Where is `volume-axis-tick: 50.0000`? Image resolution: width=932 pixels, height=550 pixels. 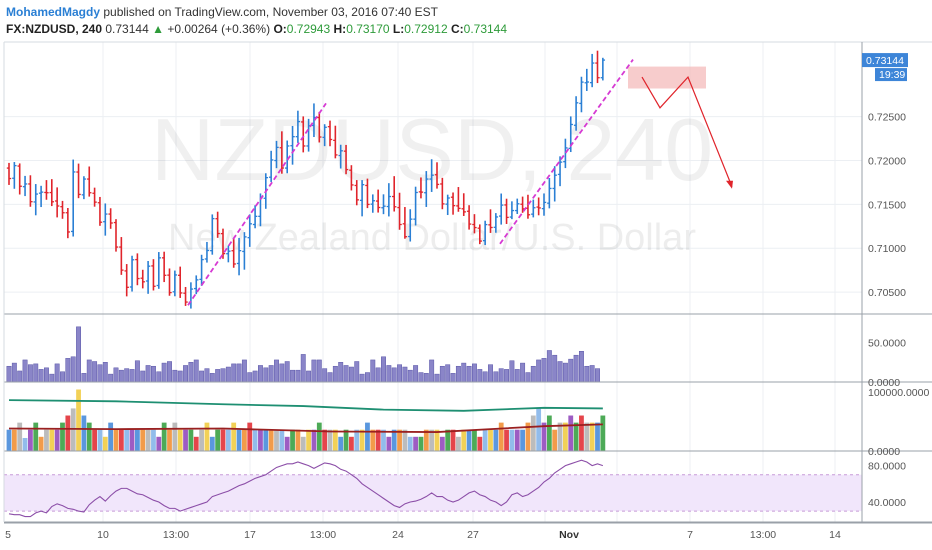 volume-axis-tick: 50.0000 is located at coordinates (887, 344).